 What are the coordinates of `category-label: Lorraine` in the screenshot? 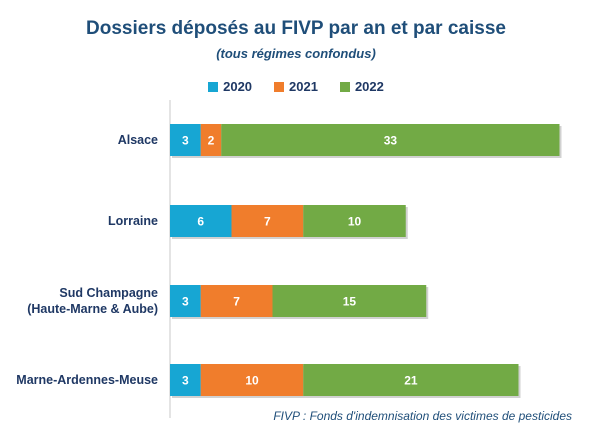 It's located at (133, 221).